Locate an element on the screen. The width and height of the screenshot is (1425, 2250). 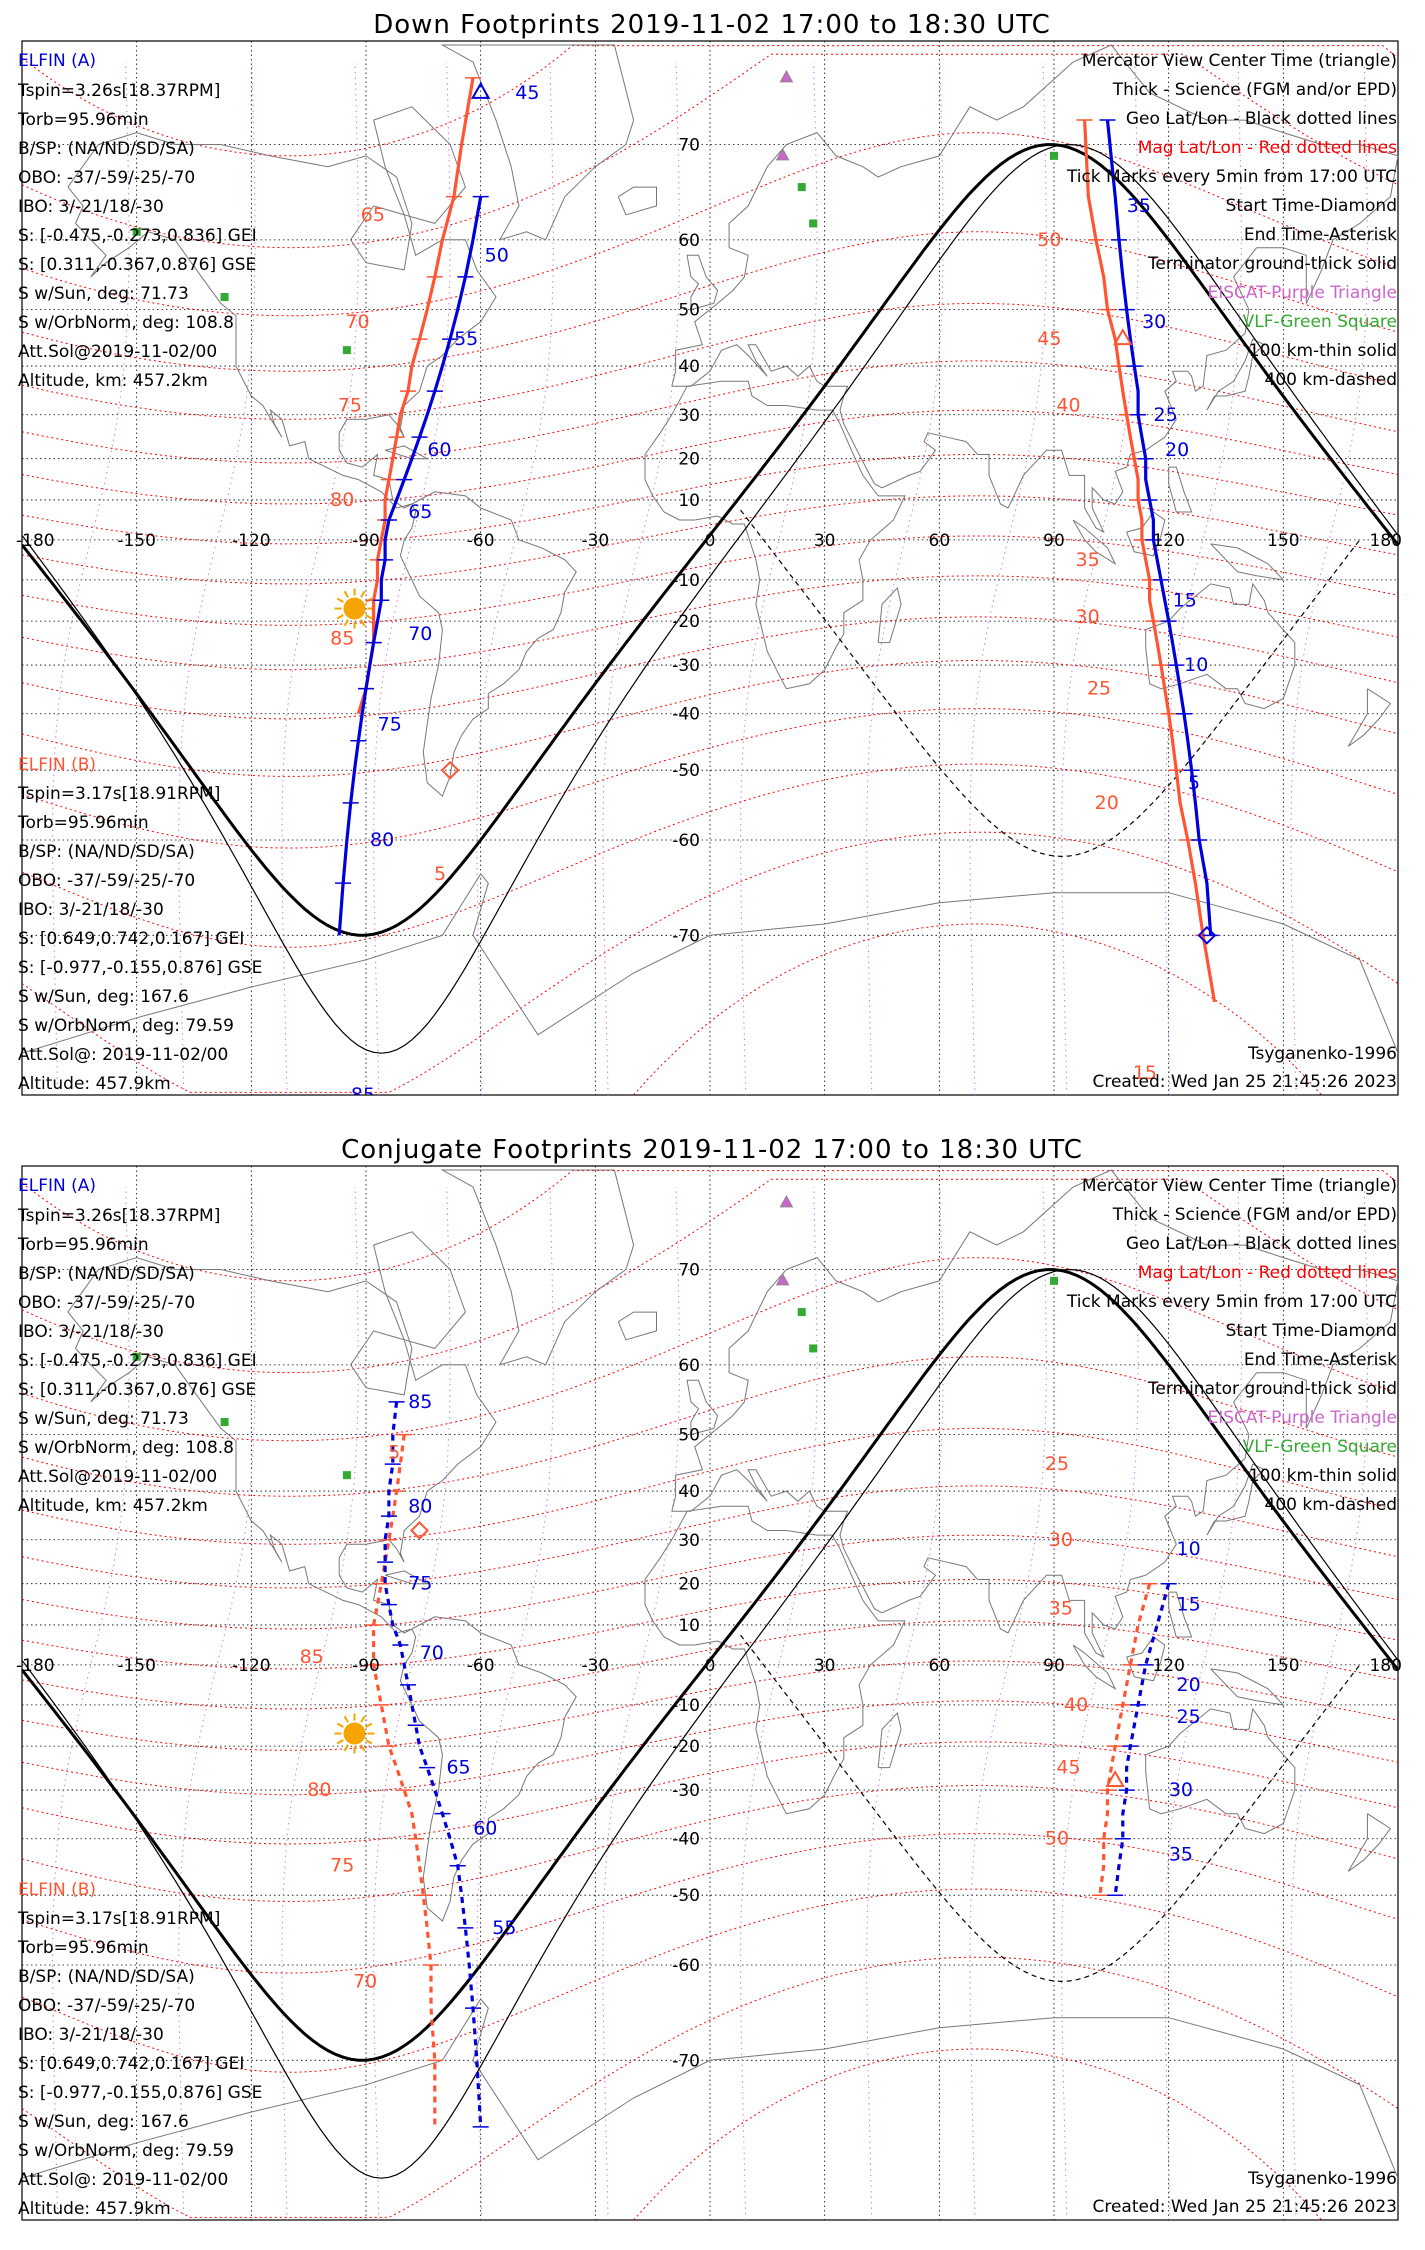
elfin-b-tick-label: 30 is located at coordinates (1088, 617).